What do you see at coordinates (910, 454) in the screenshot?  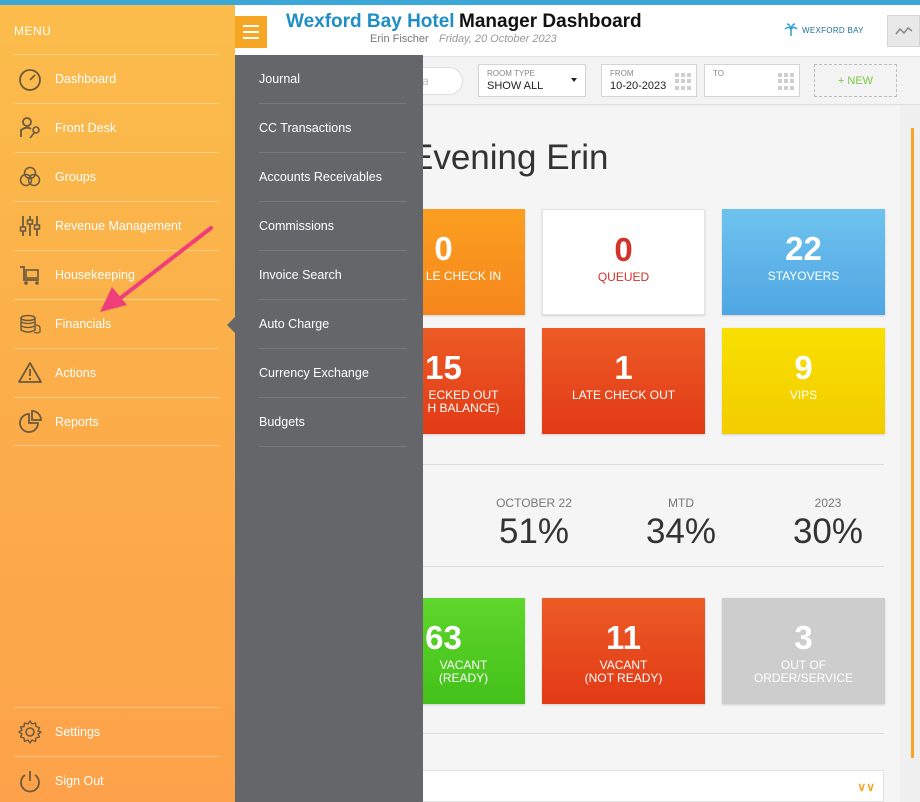 I see `scrollbar-track` at bounding box center [910, 454].